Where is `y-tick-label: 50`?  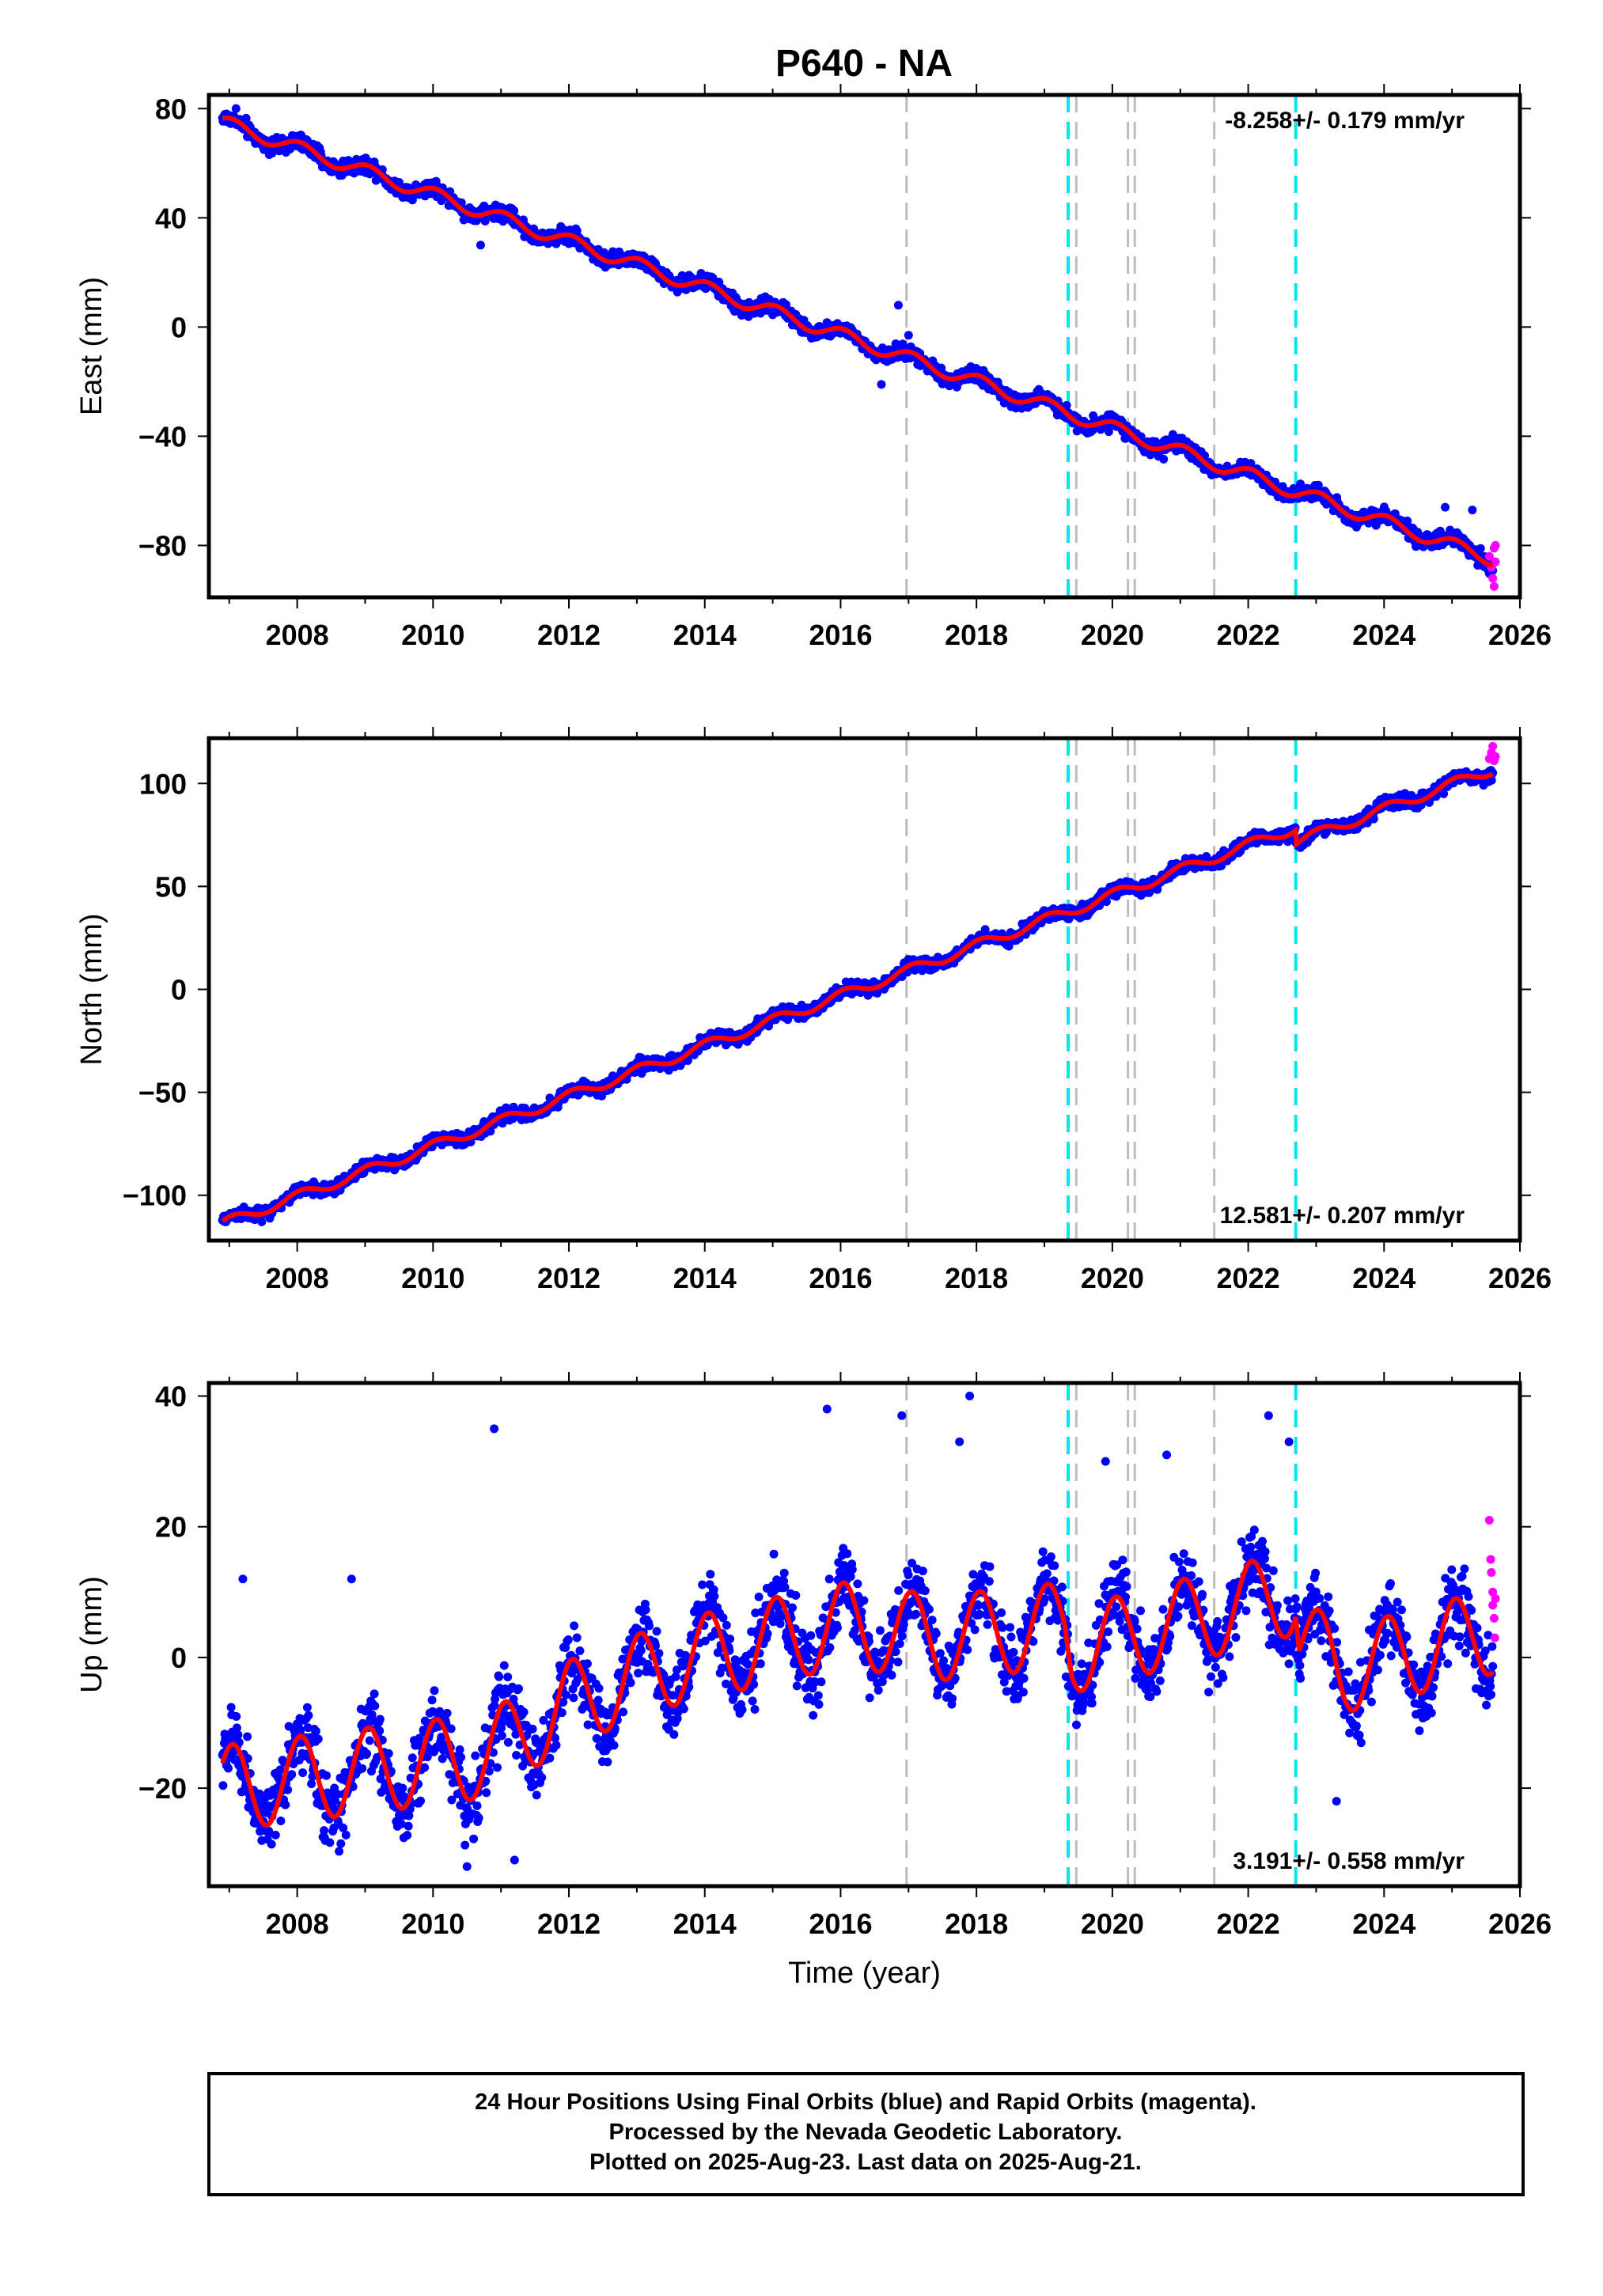
y-tick-label: 50 is located at coordinates (171, 887).